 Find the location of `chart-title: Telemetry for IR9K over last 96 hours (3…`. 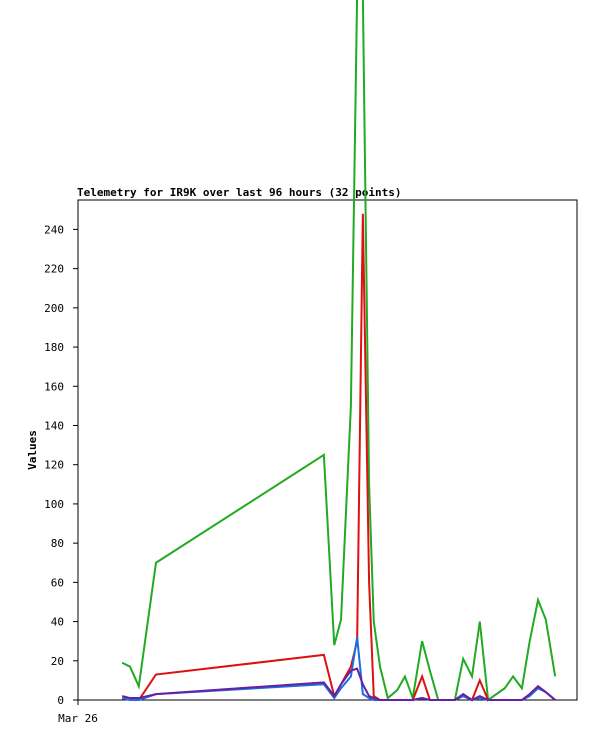

chart-title: Telemetry for IR9K over last 96 hours (3… is located at coordinates (239, 192).